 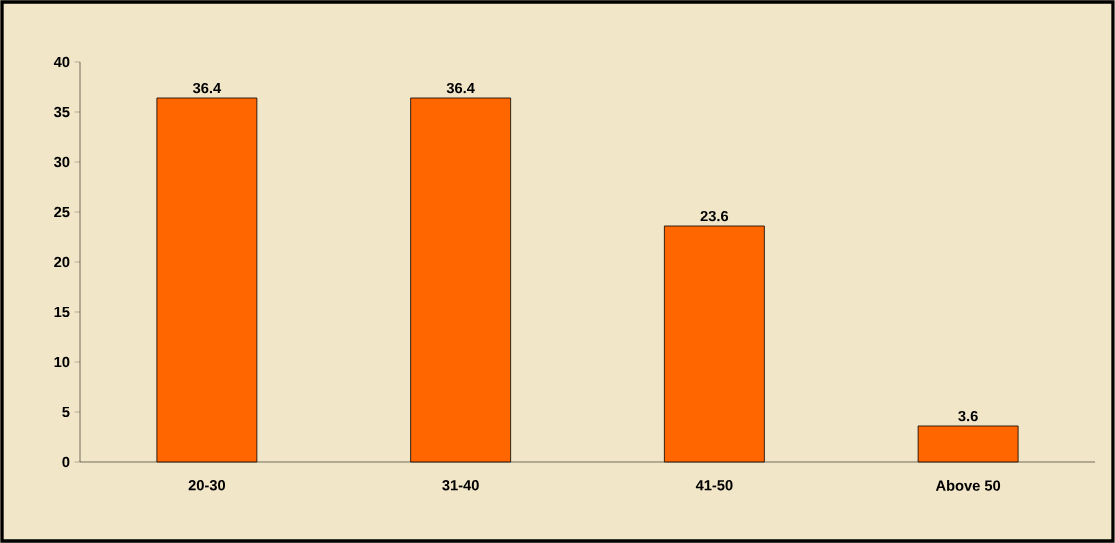 I want to click on data-label: 23.6, so click(x=714, y=216).